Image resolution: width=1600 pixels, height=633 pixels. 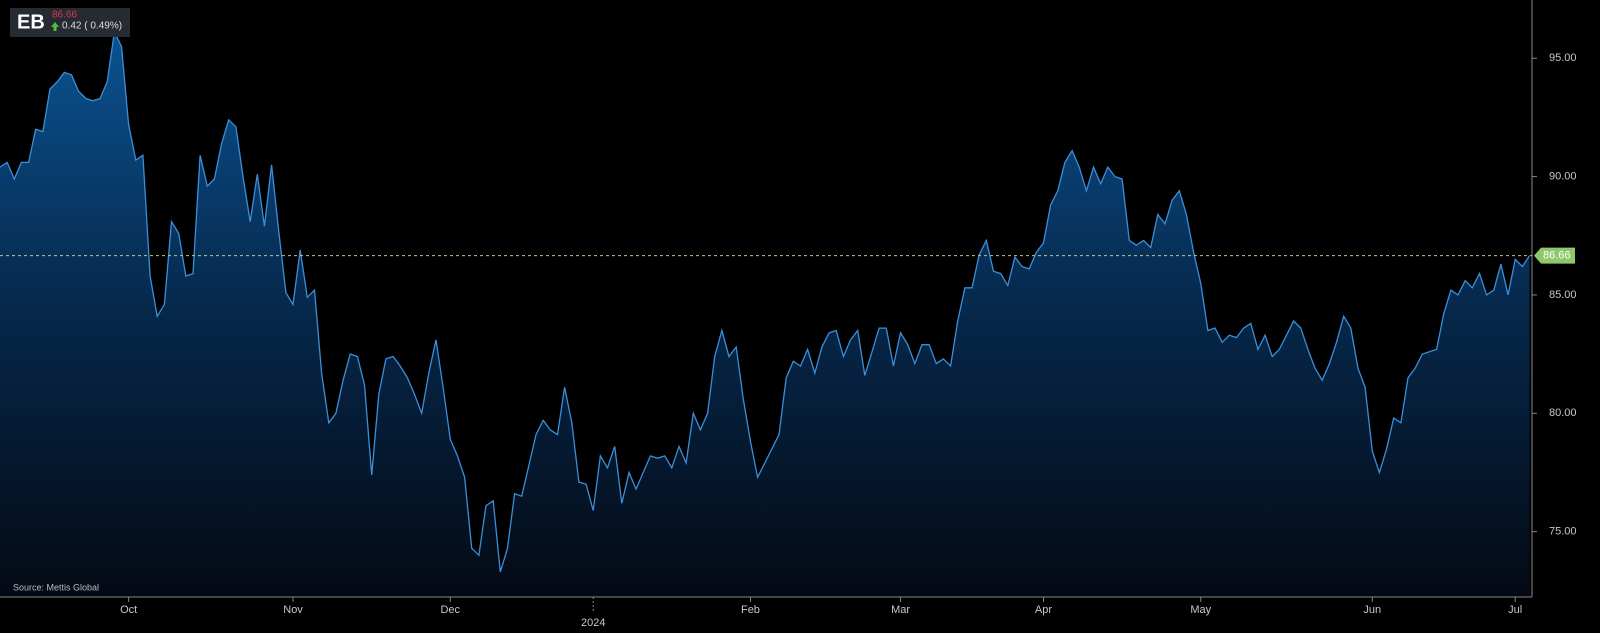 What do you see at coordinates (128, 610) in the screenshot?
I see `x-tick-label: Oct` at bounding box center [128, 610].